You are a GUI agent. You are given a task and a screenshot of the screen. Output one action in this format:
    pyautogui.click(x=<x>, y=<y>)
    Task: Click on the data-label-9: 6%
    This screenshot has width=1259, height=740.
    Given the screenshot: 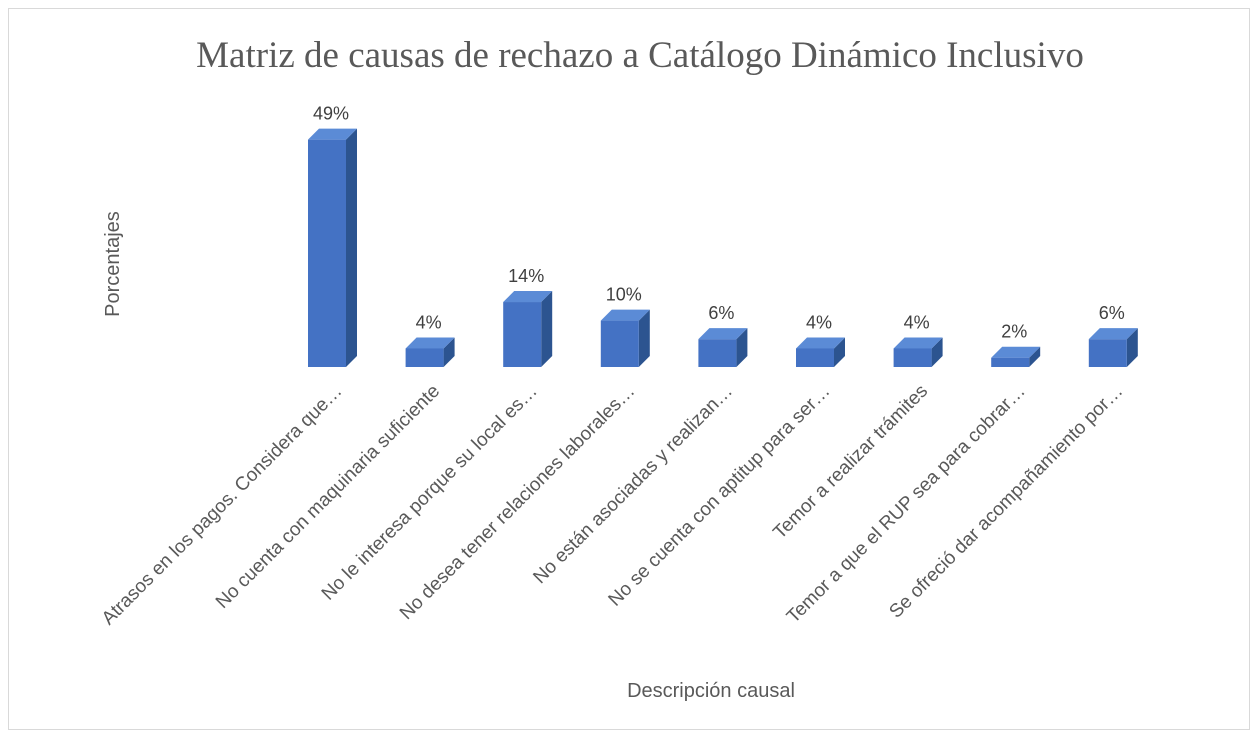 What is the action you would take?
    pyautogui.click(x=1112, y=313)
    